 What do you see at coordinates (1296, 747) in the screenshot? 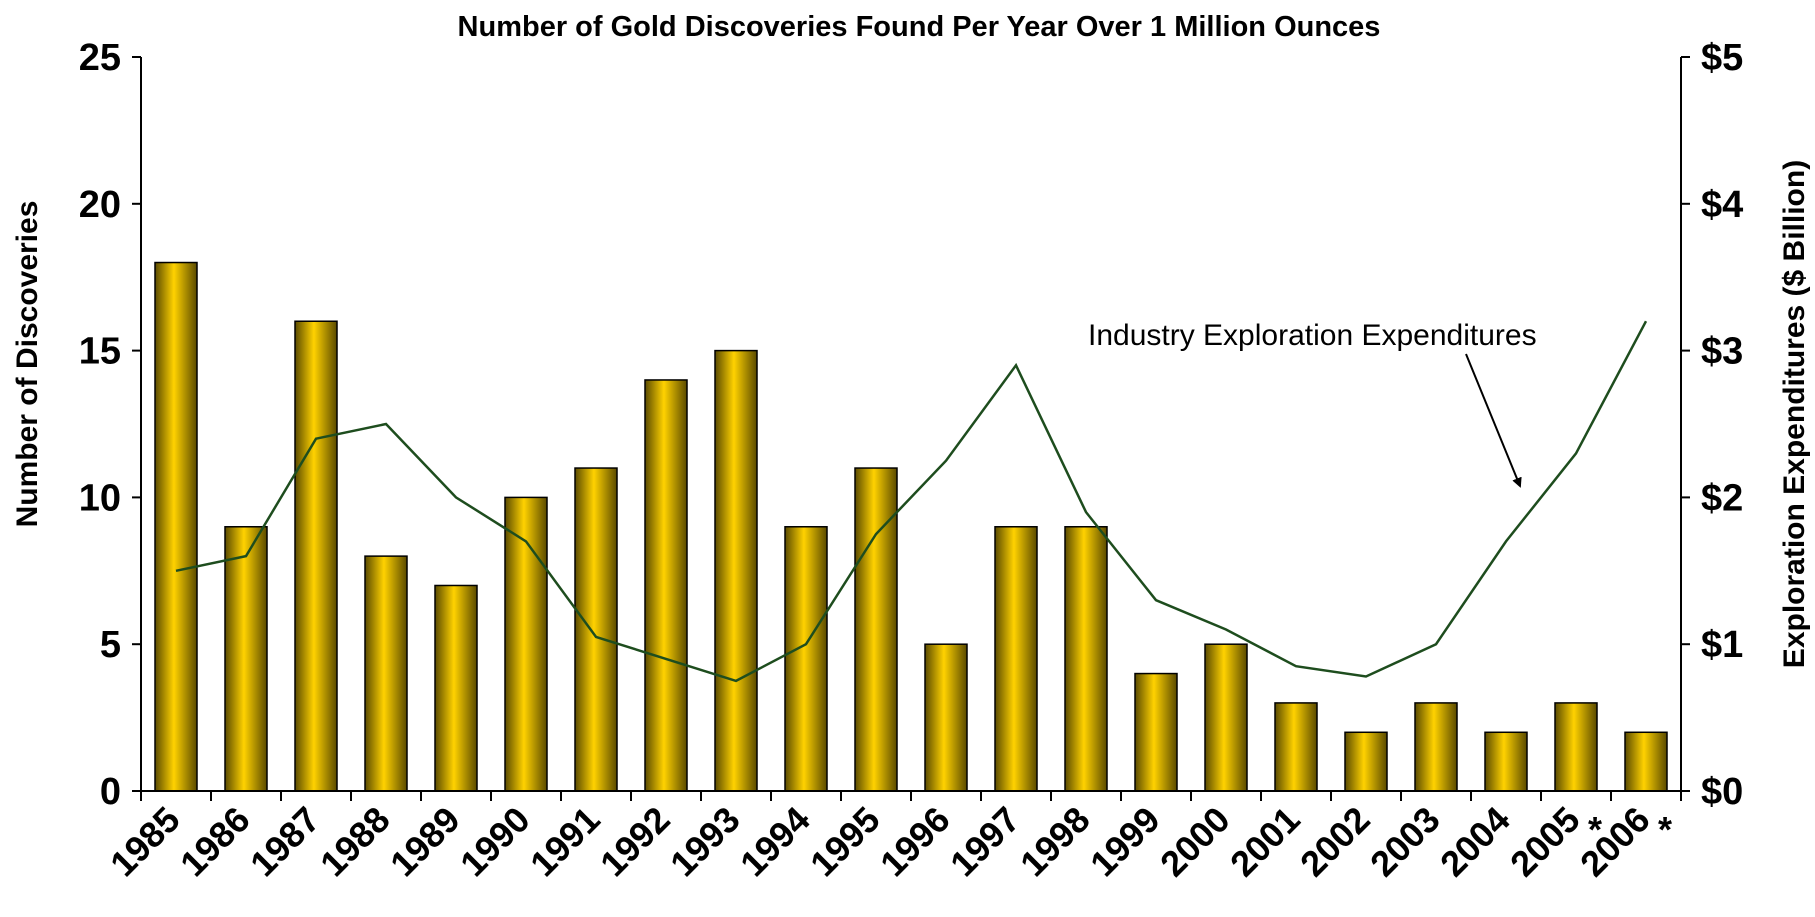
I see `bar-2001` at bounding box center [1296, 747].